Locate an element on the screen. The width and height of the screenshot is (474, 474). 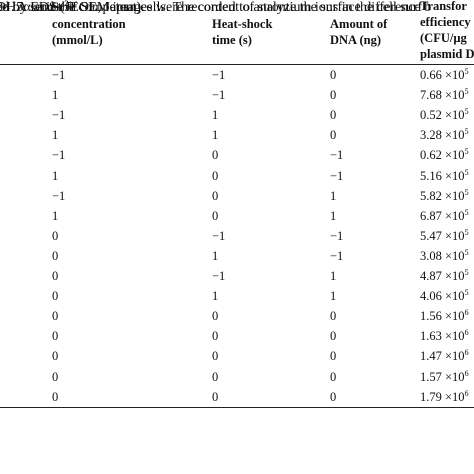
cell-value: 4.06 ×10 is located at coordinates (442, 296).